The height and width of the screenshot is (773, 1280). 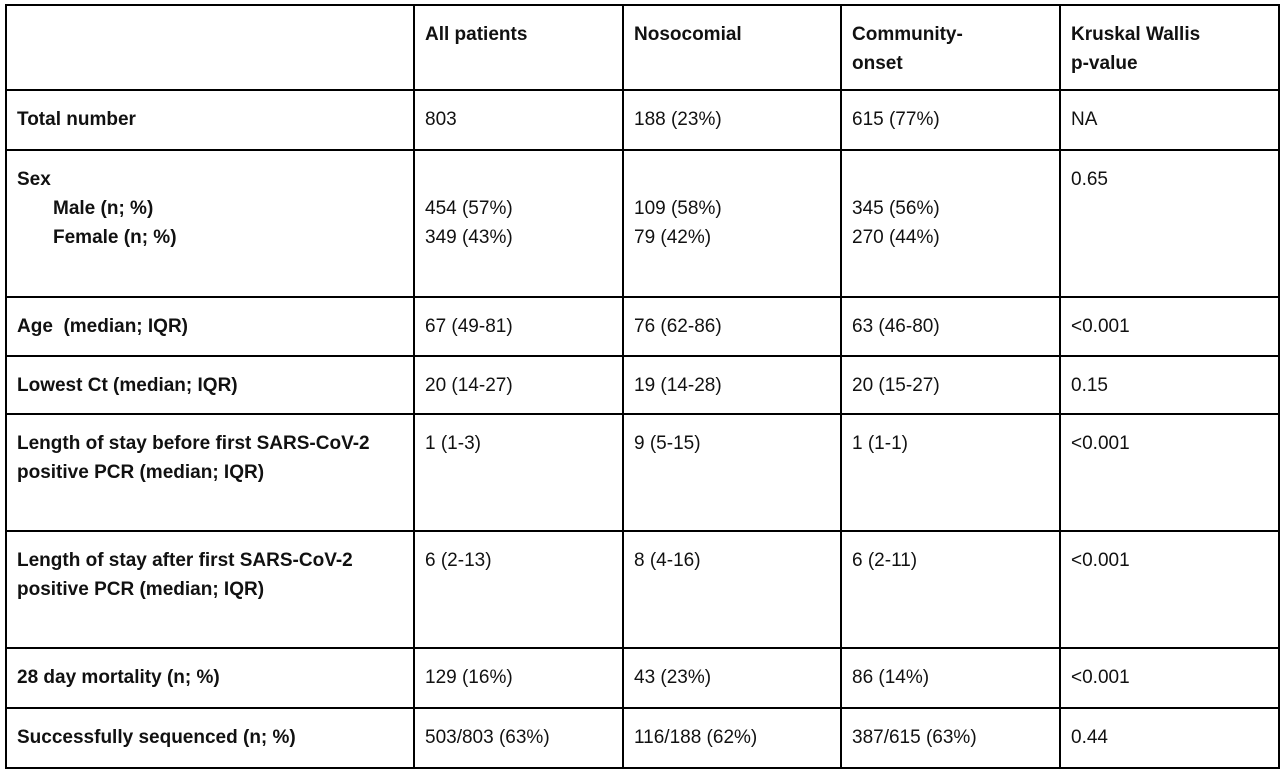 What do you see at coordinates (950, 589) in the screenshot?
I see `cell-community: 6 (2-11)` at bounding box center [950, 589].